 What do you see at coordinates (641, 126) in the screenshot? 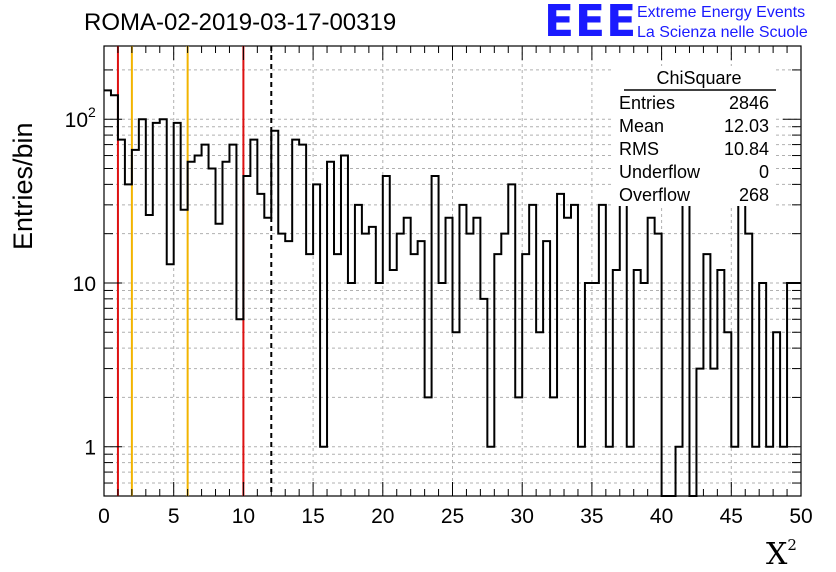
I see `stats-label: Mean` at bounding box center [641, 126].